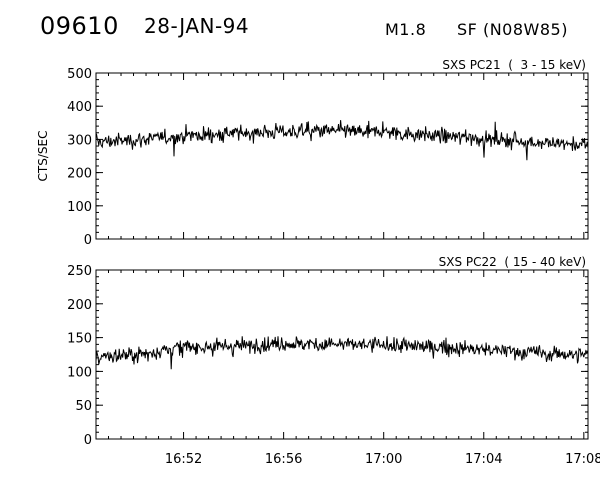 The image size is (600, 480). Describe the element at coordinates (183, 459) in the screenshot. I see `x-tick-label: 16:52` at that location.